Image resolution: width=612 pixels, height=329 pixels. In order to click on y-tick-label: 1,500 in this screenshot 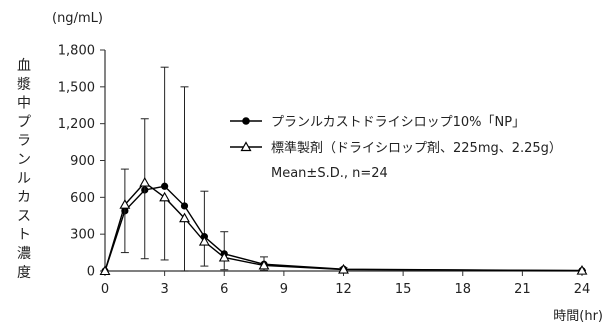, I will do `click(76, 87)`.